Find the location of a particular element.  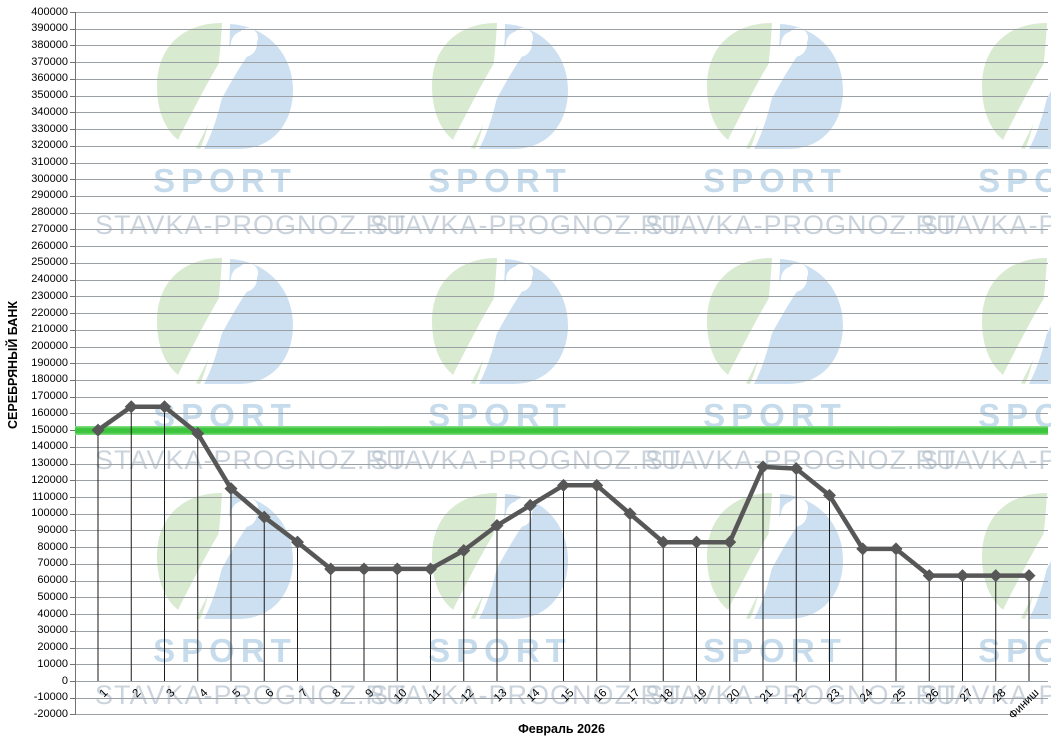

y-tick-label: 290000 is located at coordinates (49, 195).